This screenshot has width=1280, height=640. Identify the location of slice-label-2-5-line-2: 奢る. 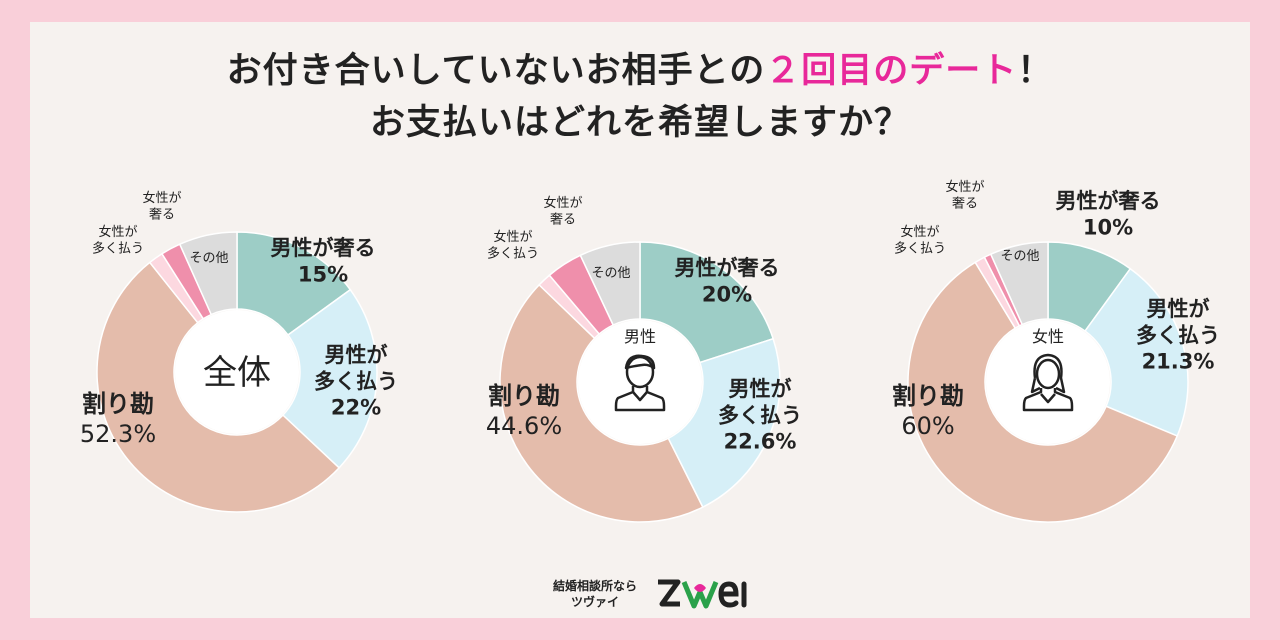
(563, 219).